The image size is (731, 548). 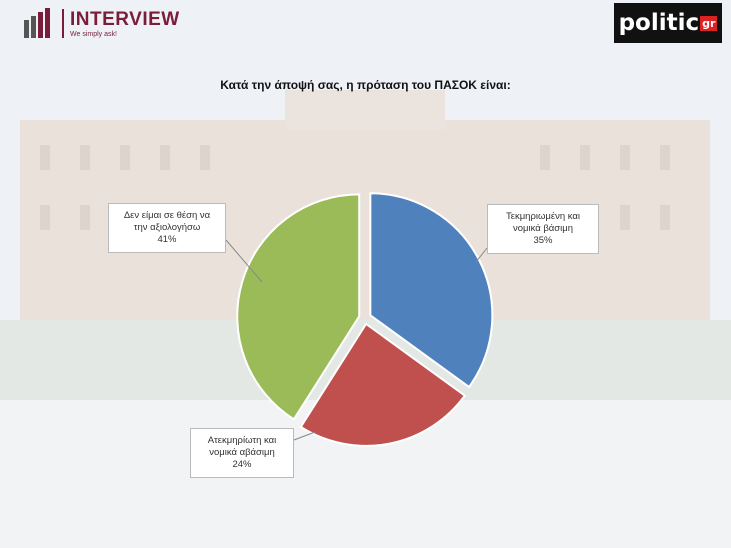 What do you see at coordinates (37, 23) in the screenshot?
I see `logo-icon` at bounding box center [37, 23].